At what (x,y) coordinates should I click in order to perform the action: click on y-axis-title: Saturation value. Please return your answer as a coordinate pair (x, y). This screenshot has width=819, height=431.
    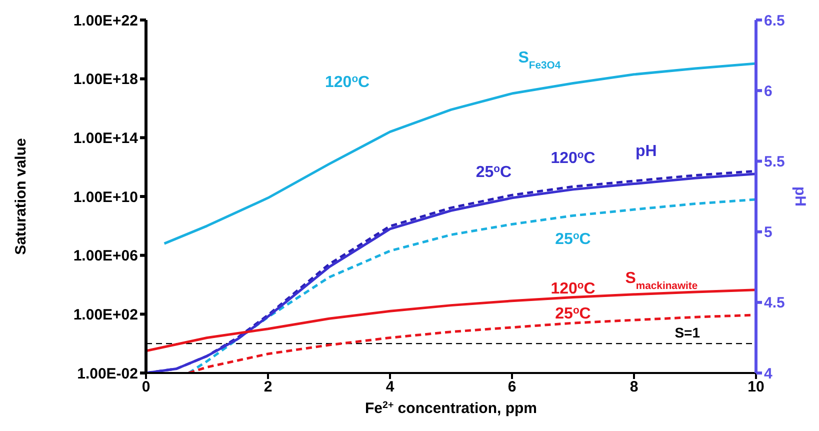
    Looking at the image, I should click on (21, 196).